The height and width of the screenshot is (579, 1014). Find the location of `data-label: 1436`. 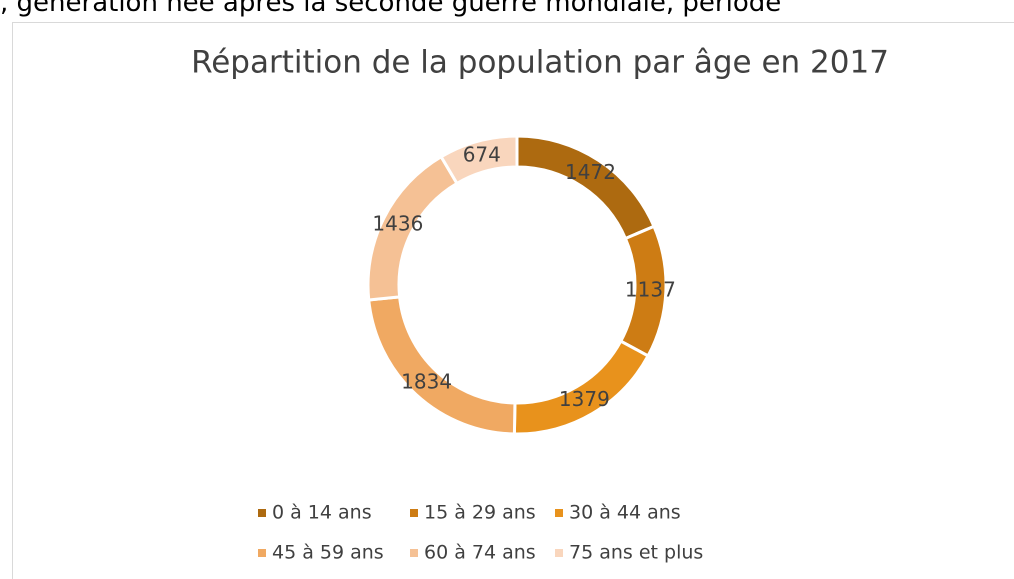

data-label: 1436 is located at coordinates (397, 223).